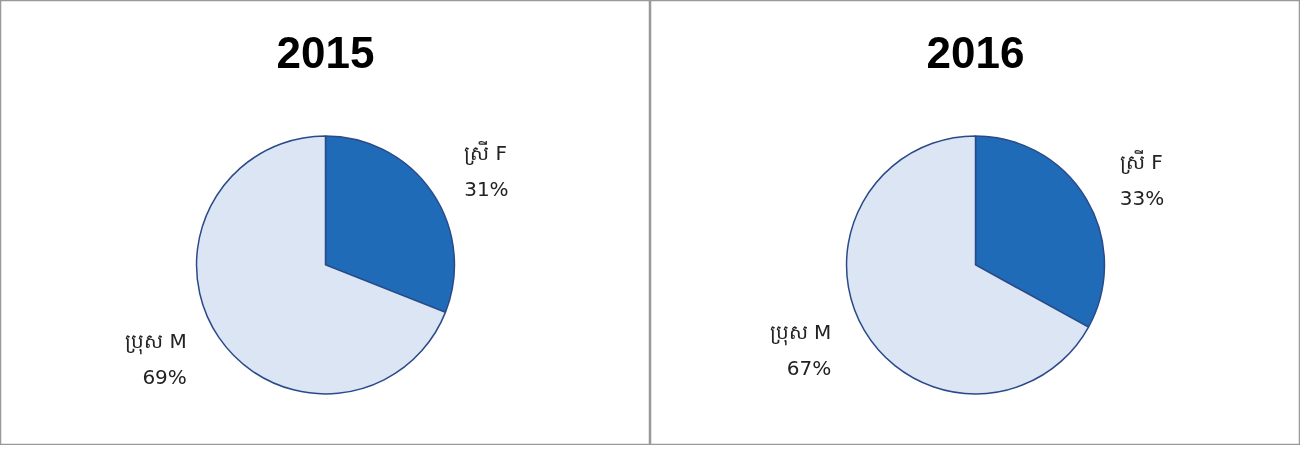 The image size is (1310, 450). I want to click on data-label: 31%, so click(486, 188).